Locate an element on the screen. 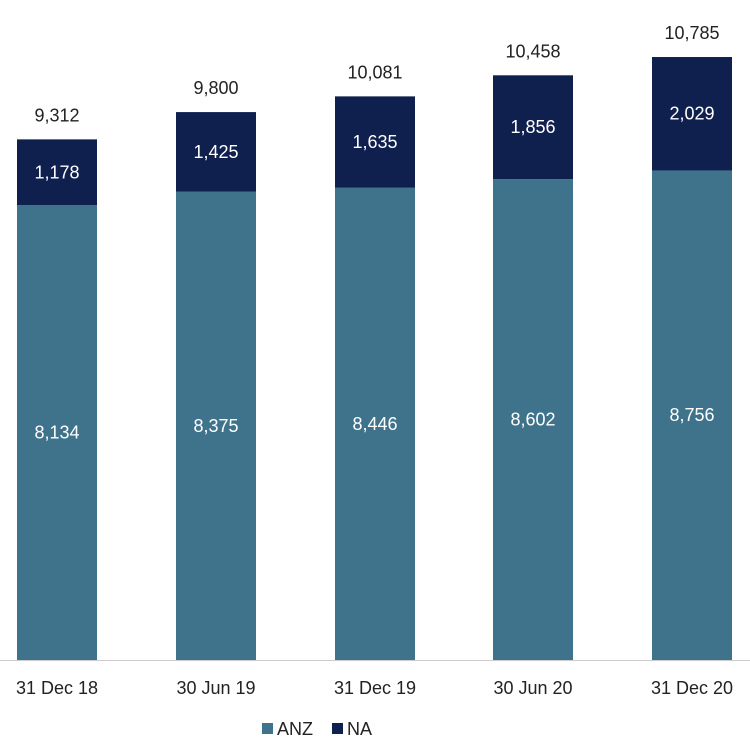 This screenshot has width=750, height=750. data-label-anz-3: 8,602 is located at coordinates (532, 420).